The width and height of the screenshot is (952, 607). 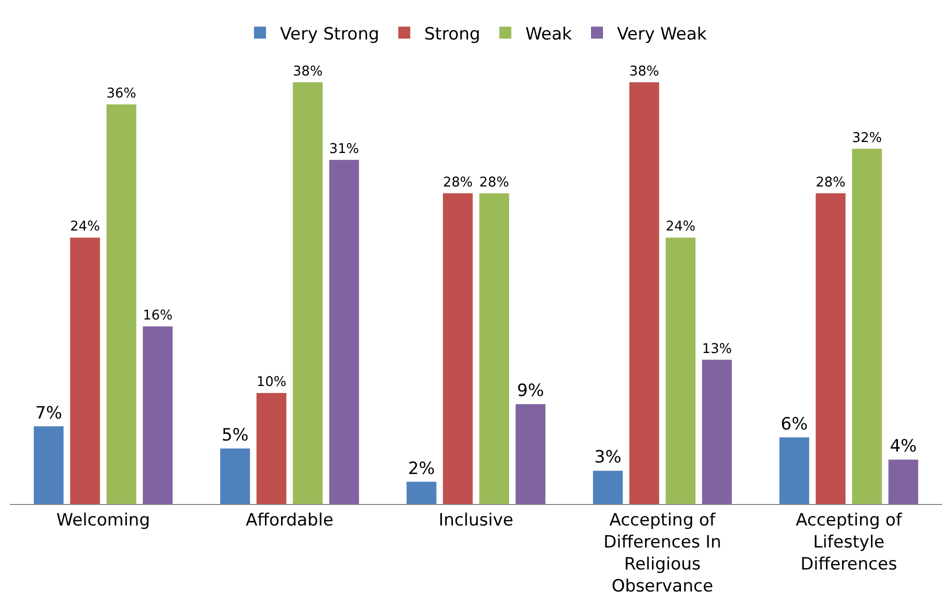 What do you see at coordinates (476, 520) in the screenshot?
I see `x-tick-label: Inclusive` at bounding box center [476, 520].